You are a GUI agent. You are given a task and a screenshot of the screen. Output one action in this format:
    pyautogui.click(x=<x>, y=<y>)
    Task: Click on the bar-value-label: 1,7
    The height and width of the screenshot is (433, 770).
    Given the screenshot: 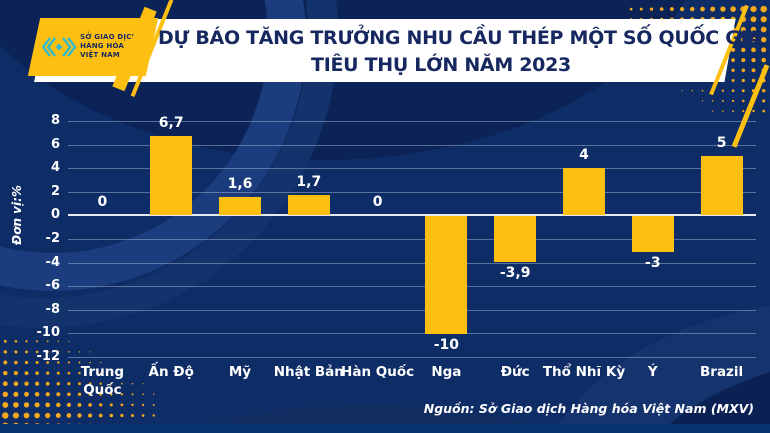 What is the action you would take?
    pyautogui.click(x=309, y=182)
    